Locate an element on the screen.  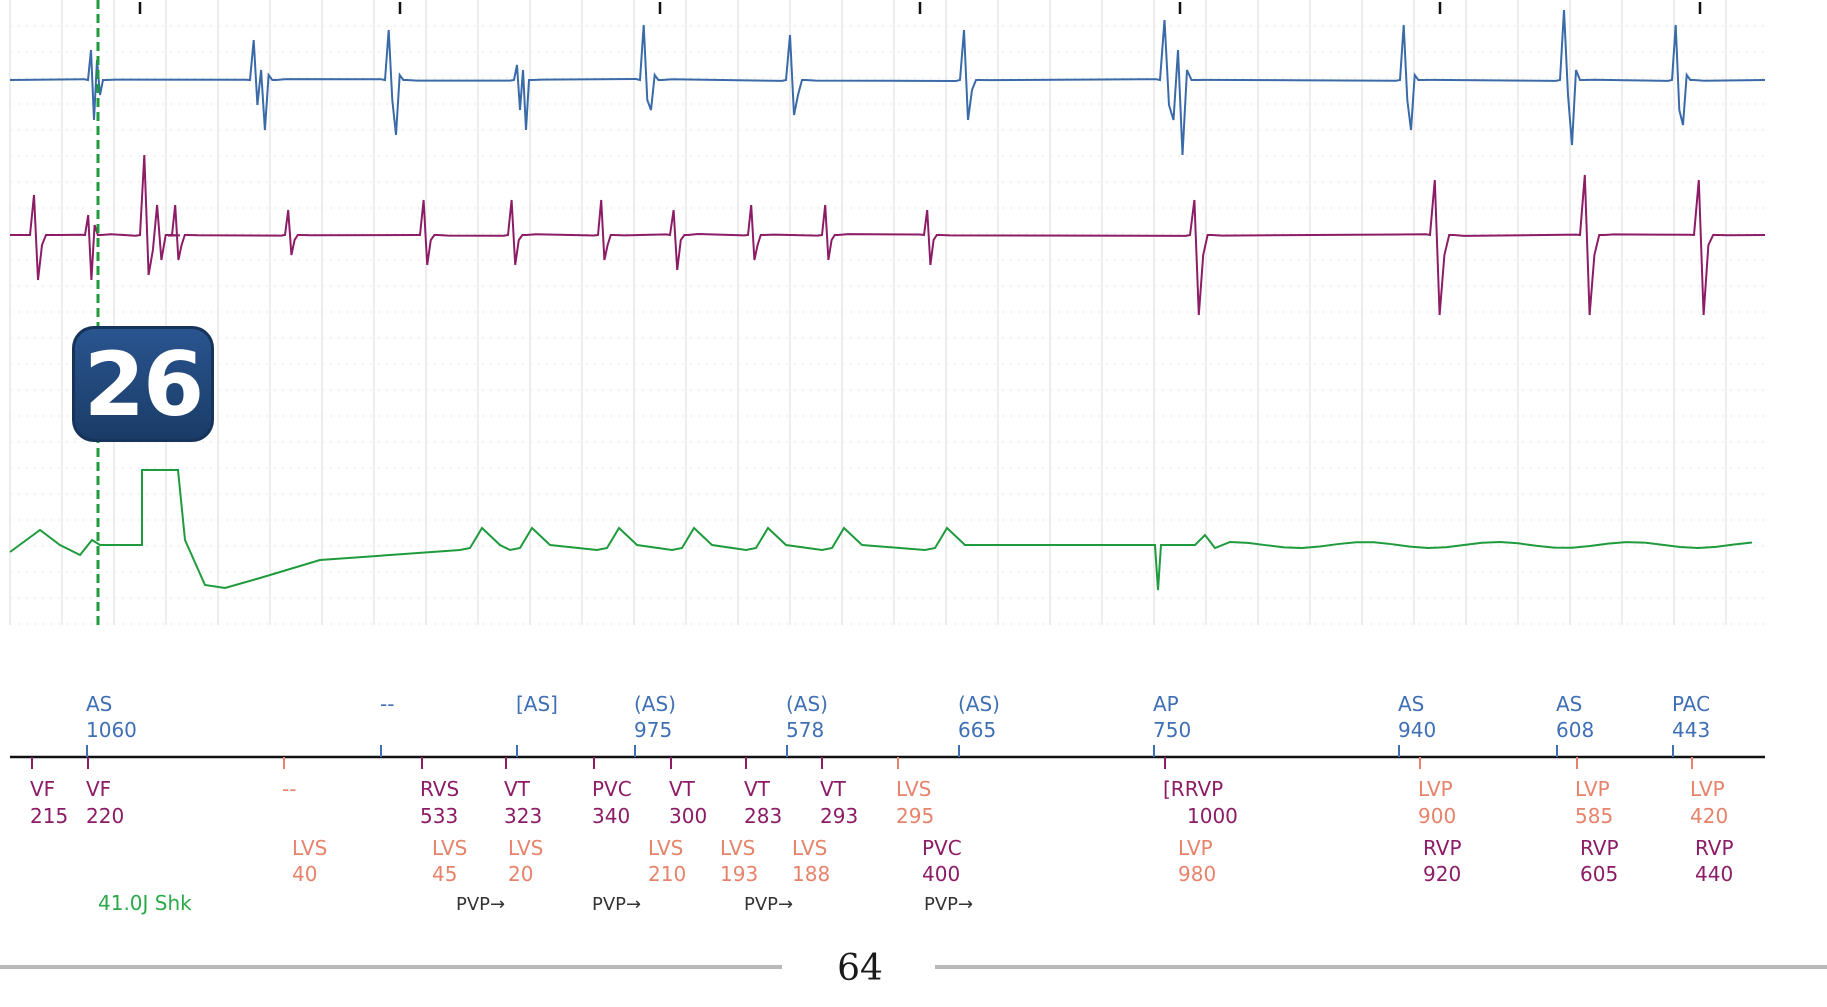
footer-rule-left is located at coordinates (391, 967).